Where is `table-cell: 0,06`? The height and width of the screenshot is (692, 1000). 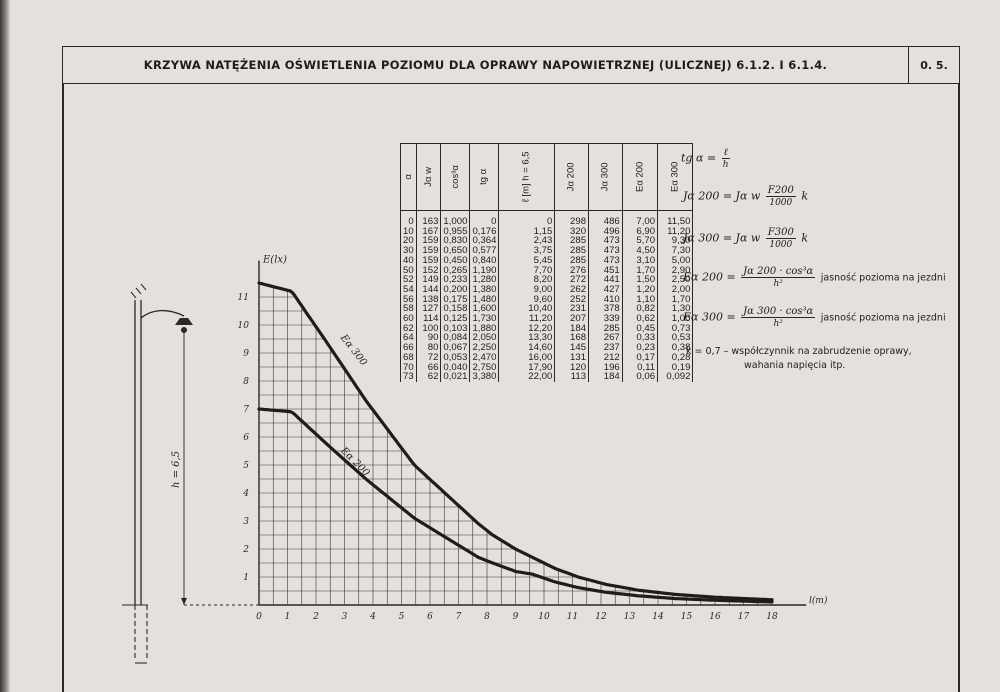 table-cell: 0,06 is located at coordinates (640, 377).